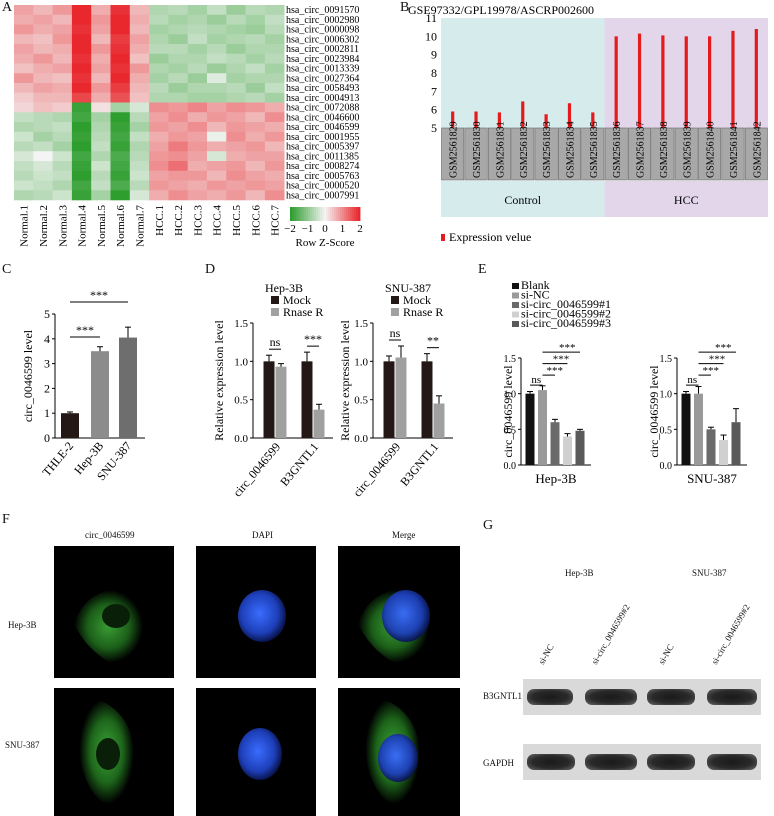  What do you see at coordinates (617, 149) in the screenshot?
I see `sample-label: GSM2561836` at bounding box center [617, 149].